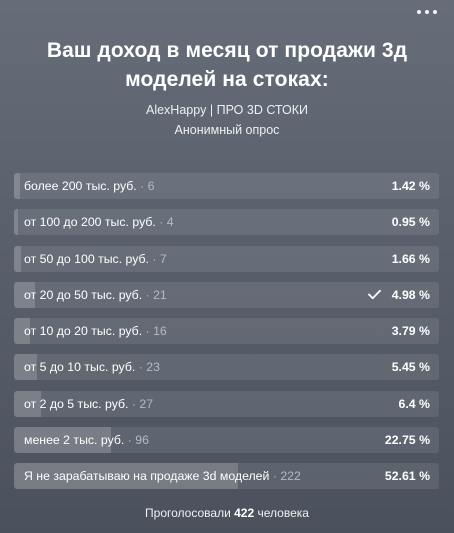  I want to click on checkmark-icon, so click(374, 294).